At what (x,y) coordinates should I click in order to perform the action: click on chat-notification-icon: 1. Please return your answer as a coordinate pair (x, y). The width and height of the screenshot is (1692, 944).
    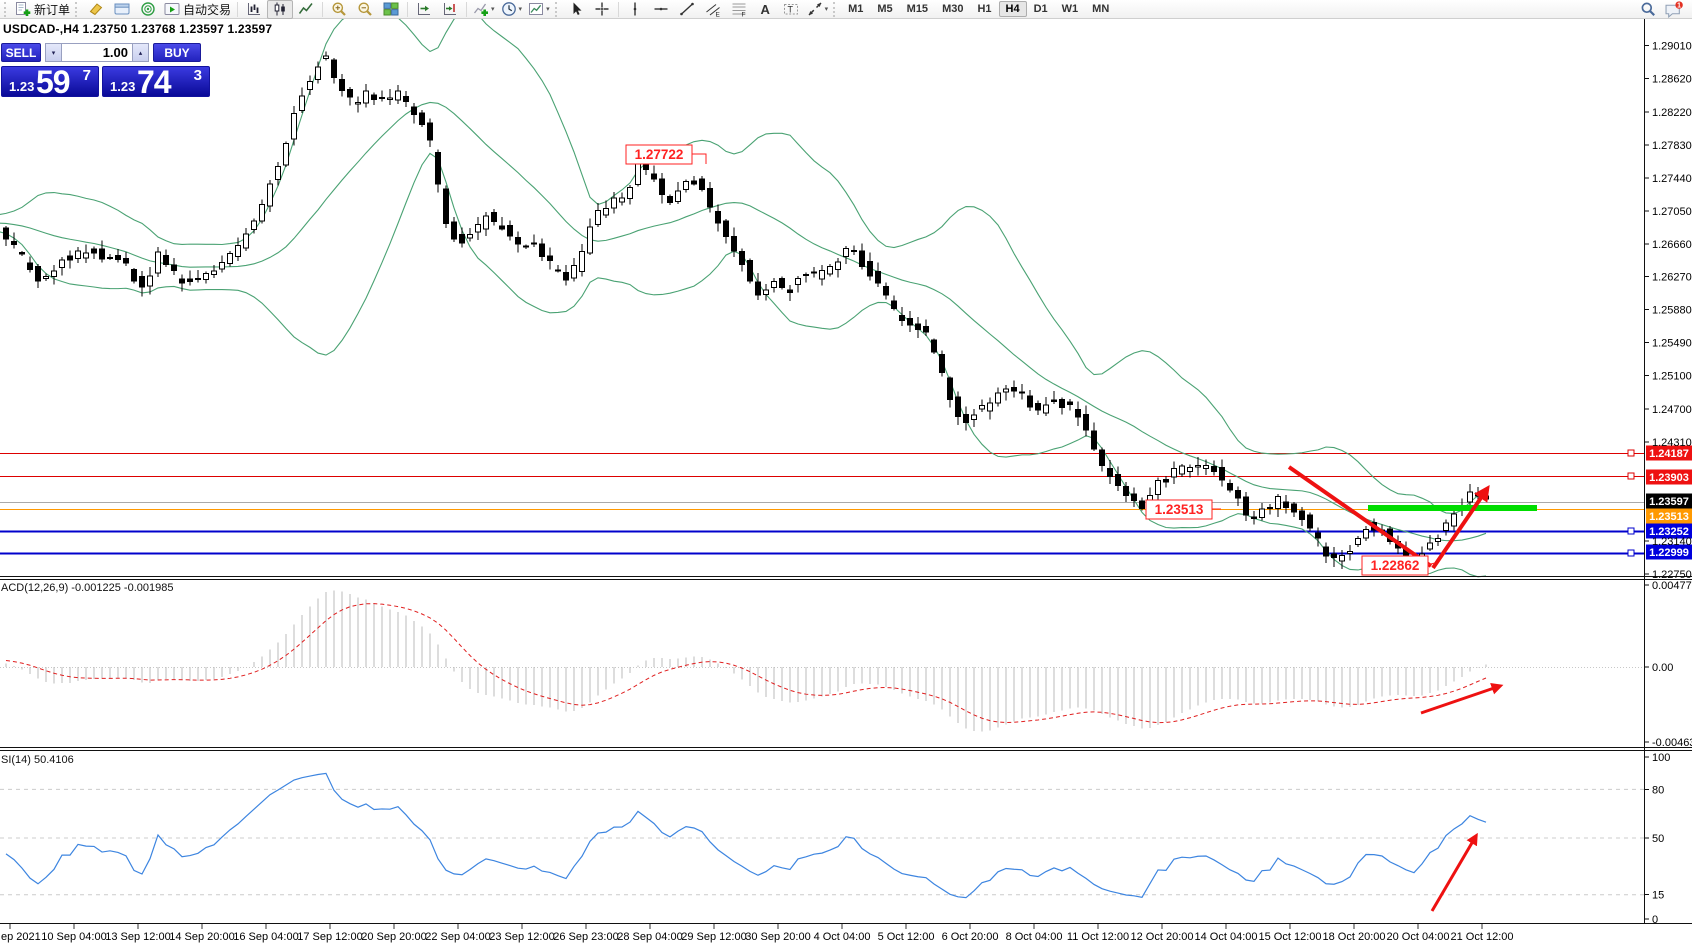
    Looking at the image, I should click on (1674, 9).